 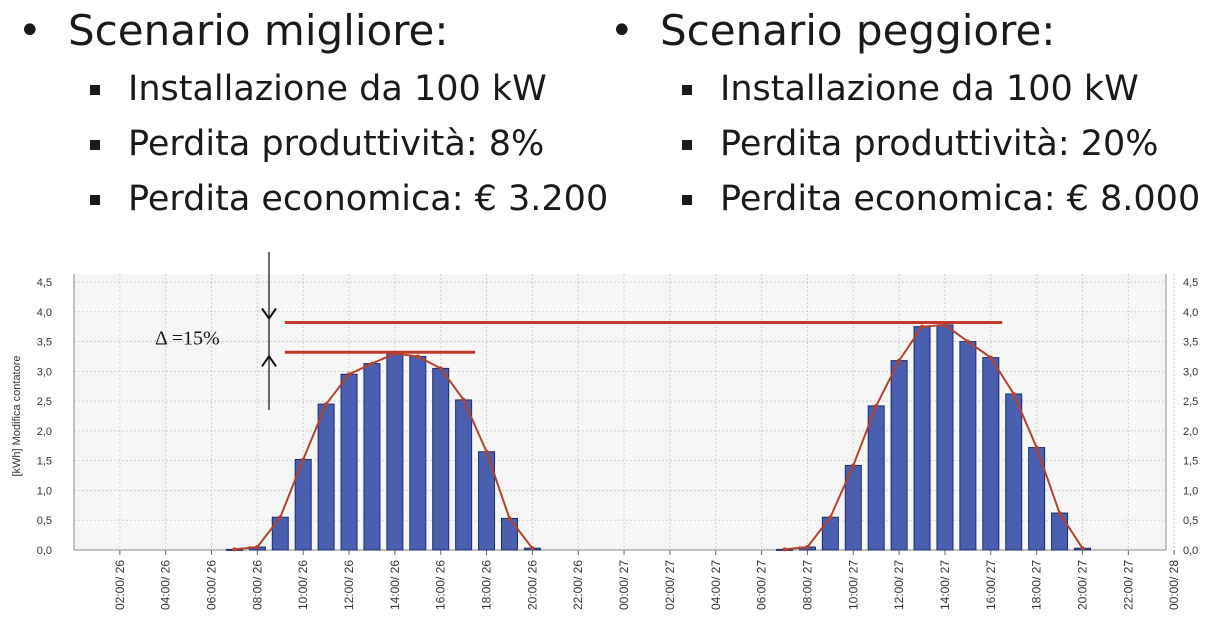 I want to click on y-tick-label-right: 4,0, so click(x=1190, y=313).